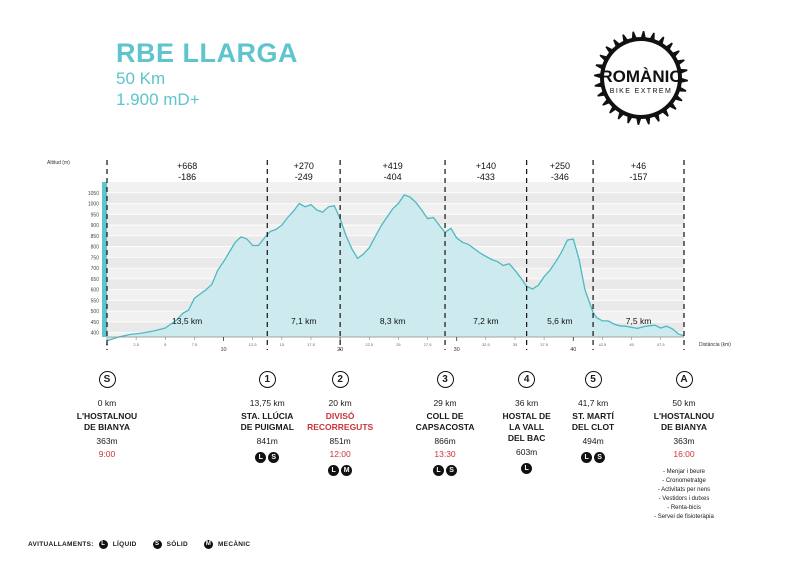 The width and height of the screenshot is (800, 564). What do you see at coordinates (641, 91) in the screenshot?
I see `logo-tagline: BIKE EXTREM` at bounding box center [641, 91].